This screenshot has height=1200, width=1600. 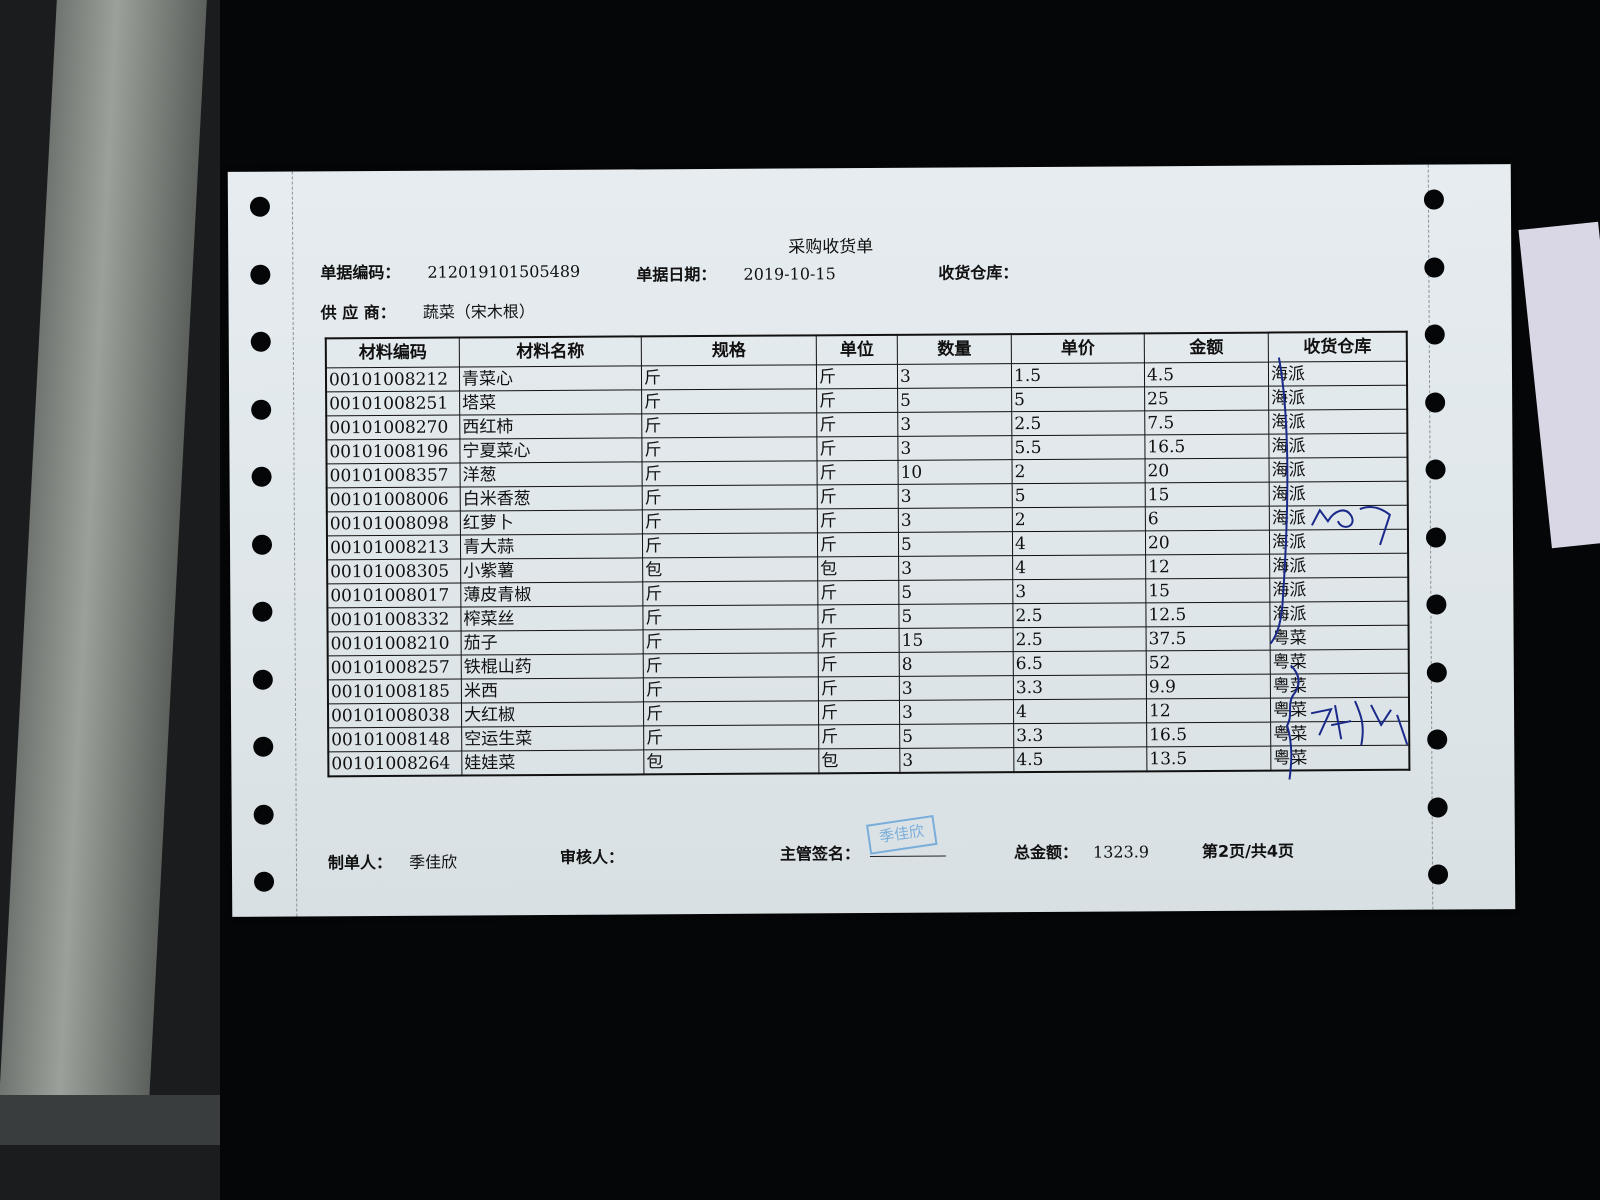 I want to click on background-device, so click(x=110, y=600).